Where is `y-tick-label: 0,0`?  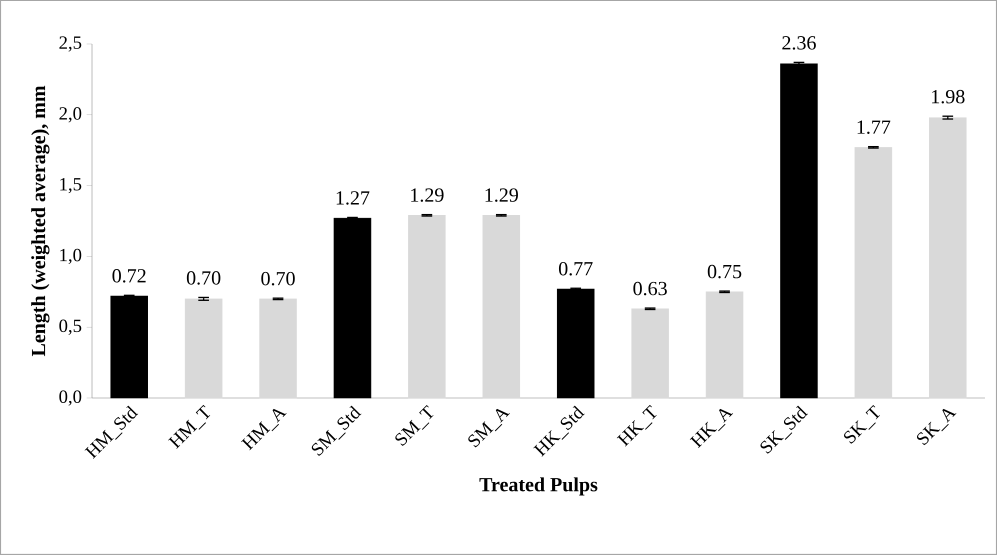 y-tick-label: 0,0 is located at coordinates (70, 398).